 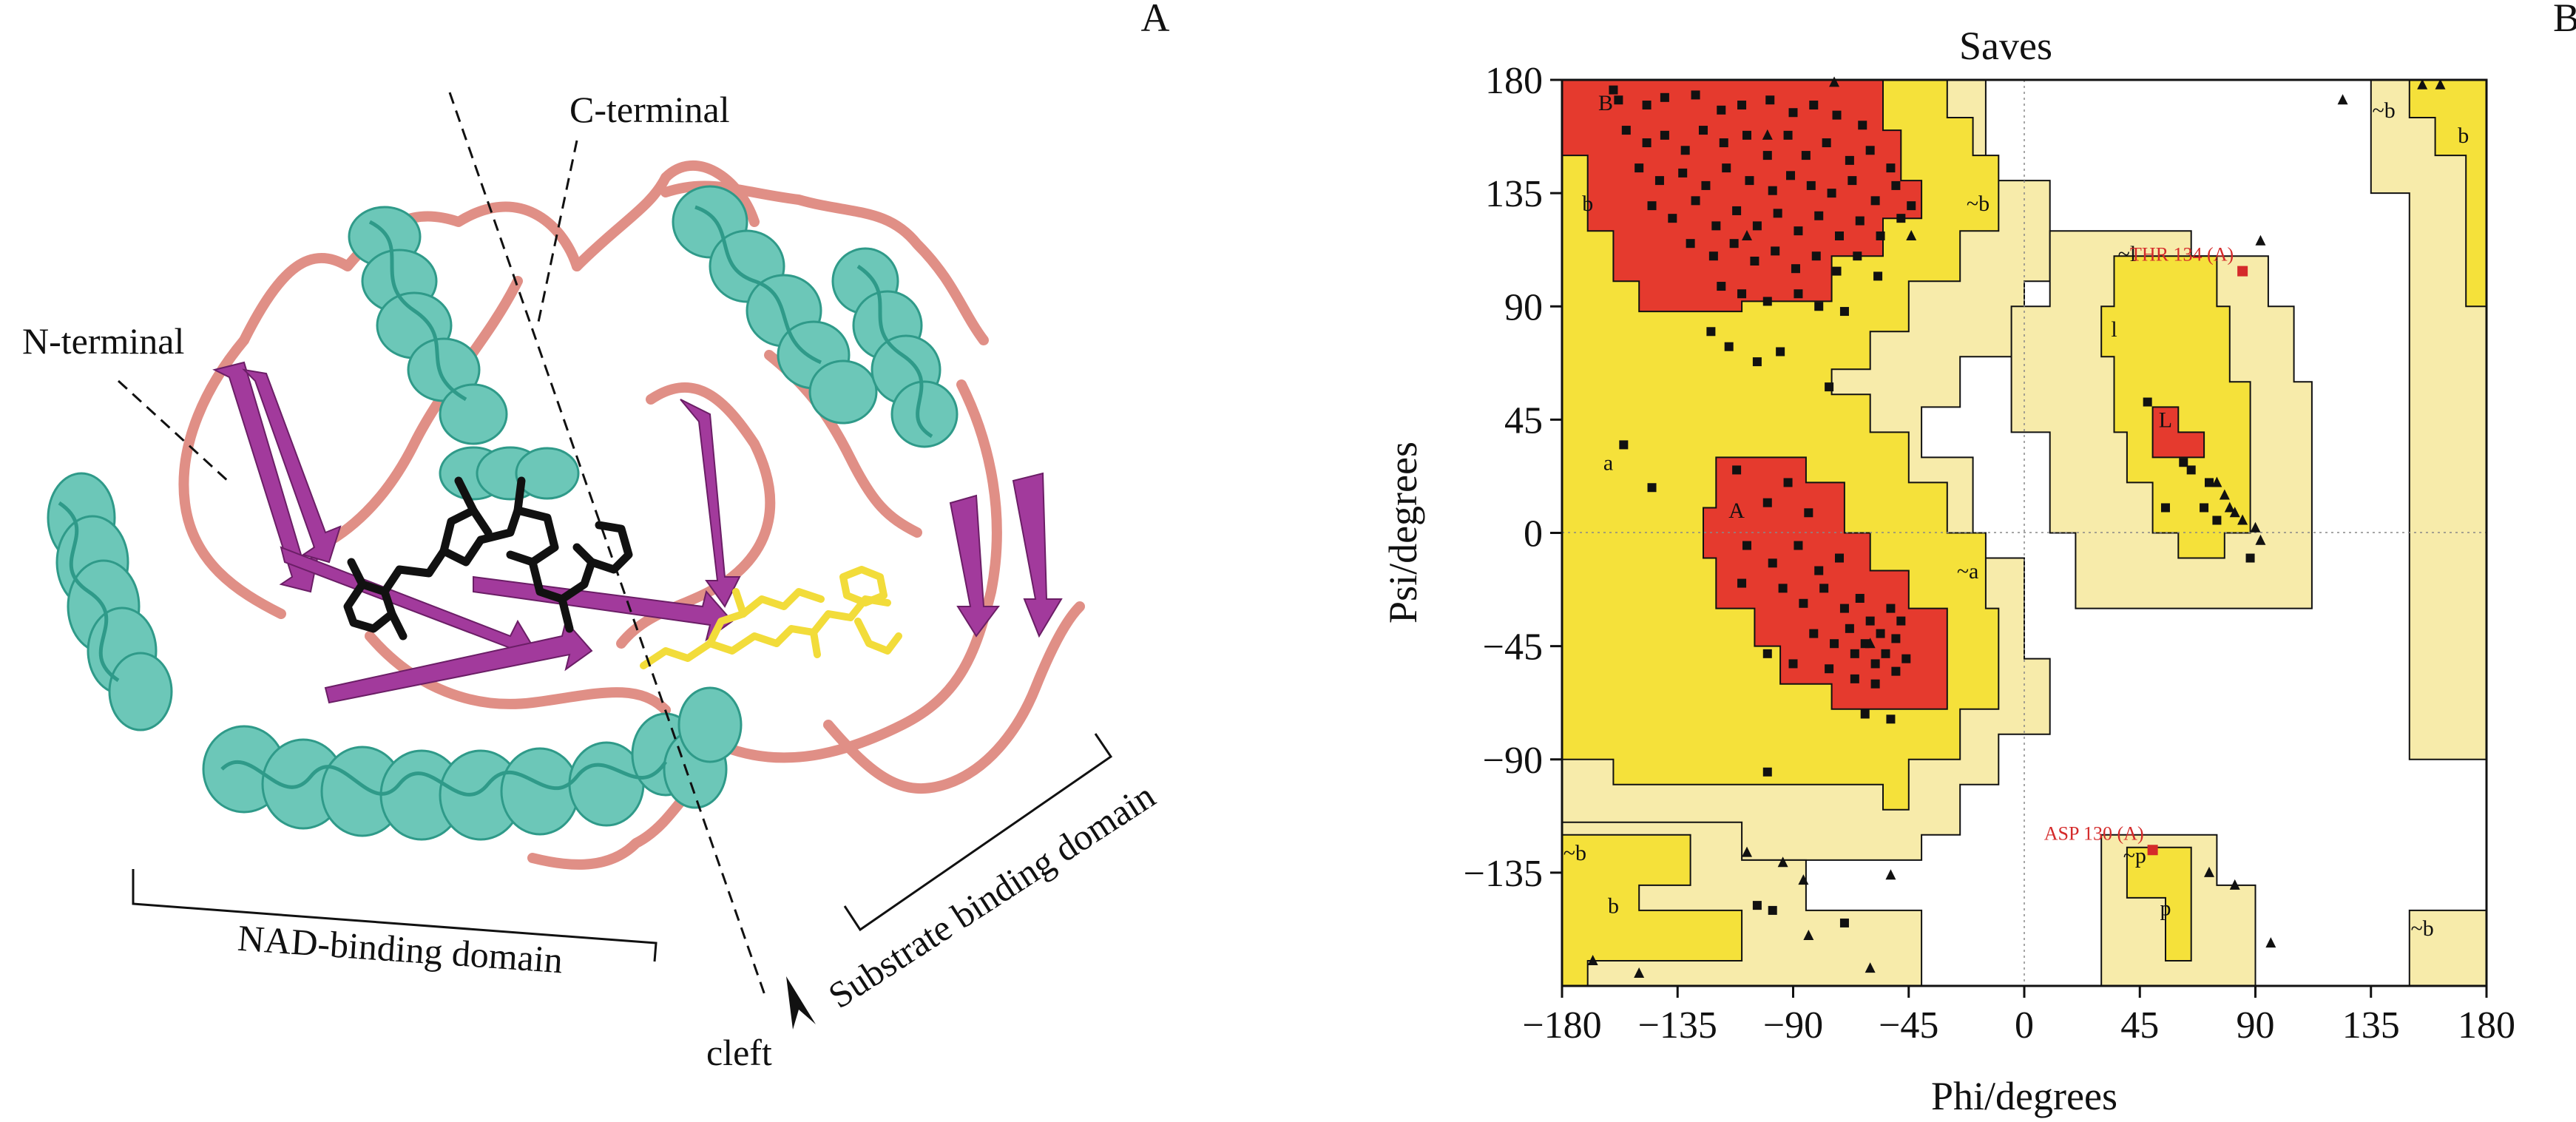 I want to click on x-axis-label: Phi/degrees, so click(x=2024, y=1096).